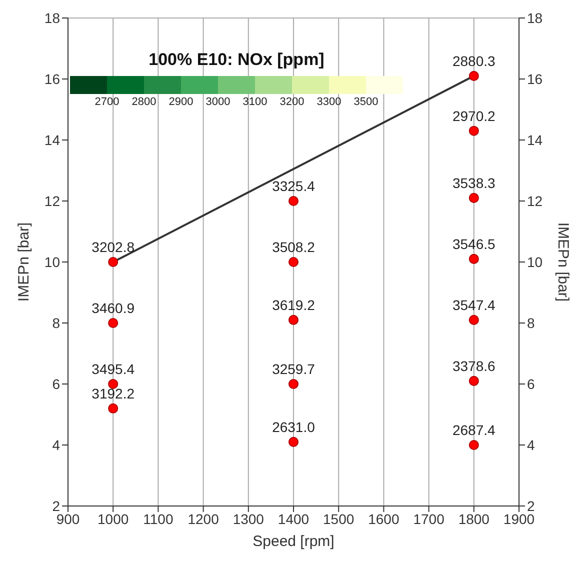 This screenshot has width=587, height=584. I want to click on x-tick-label: 1400, so click(294, 518).